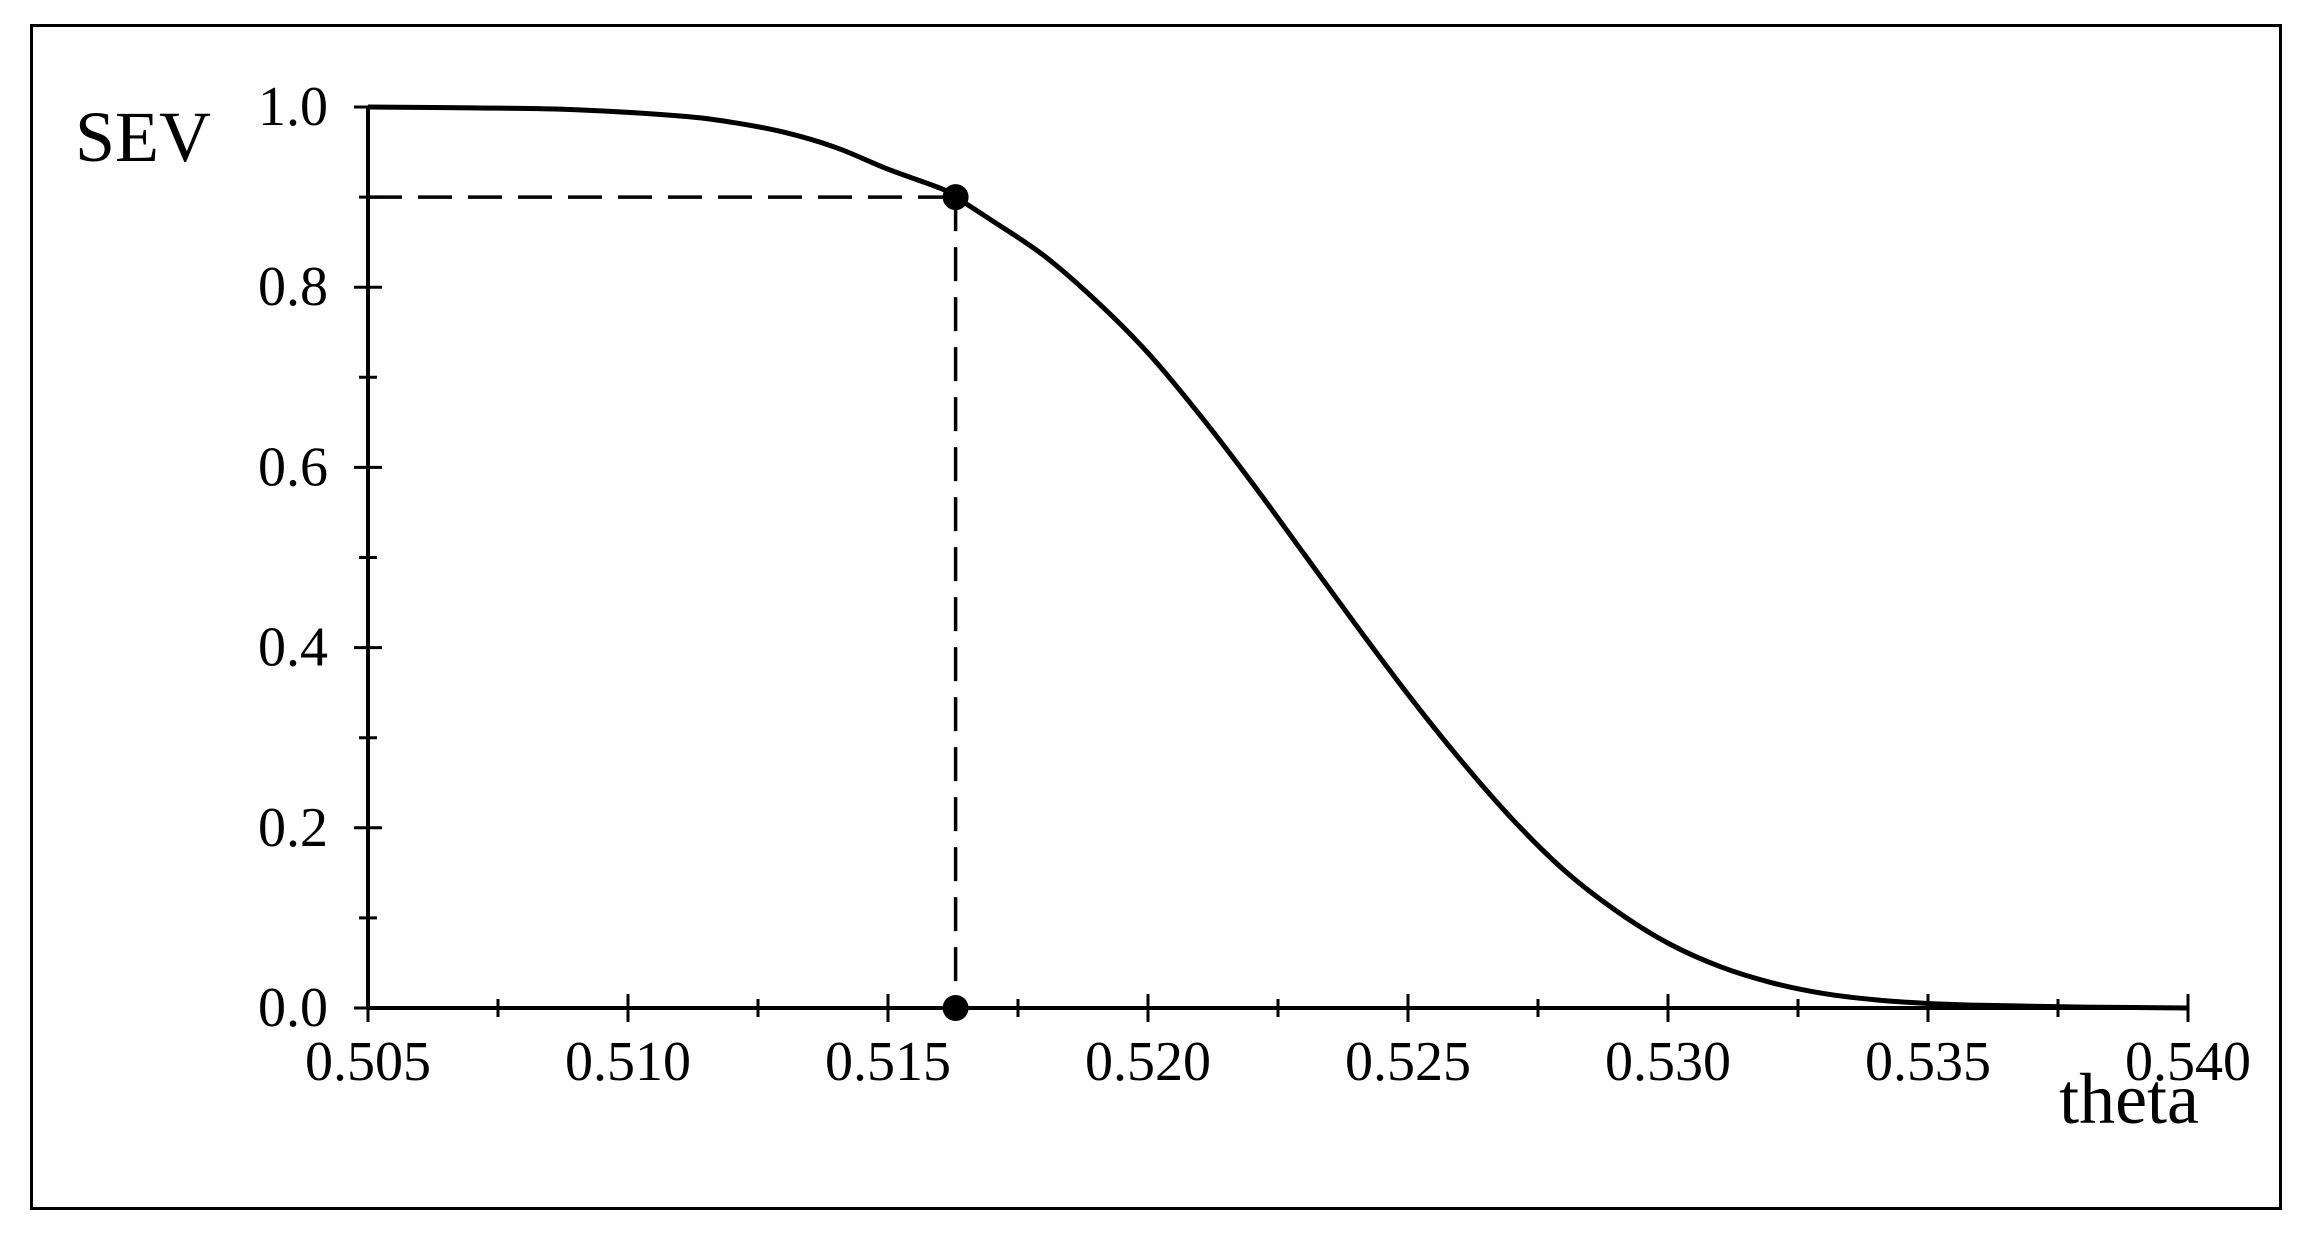  I want to click on x-tick-label: 0.535, so click(1928, 1062).